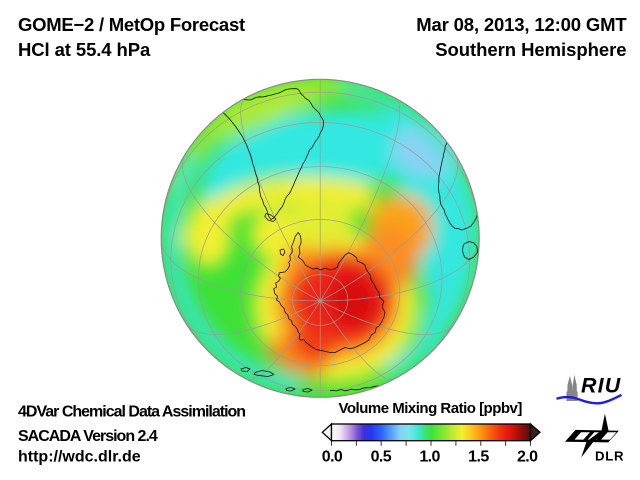 The image size is (640, 480). I want to click on svg-text: http://wdc.dlr.de, so click(79, 456).